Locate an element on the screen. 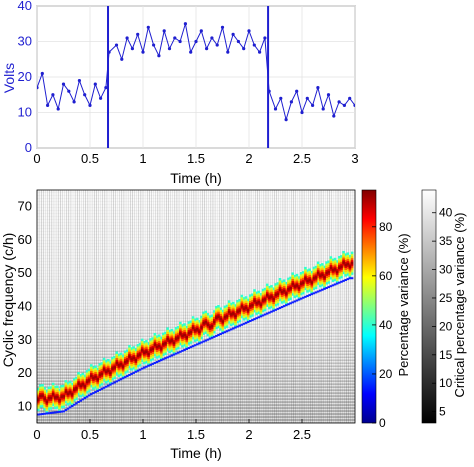  bottom-y-tick: 20 is located at coordinates (25, 372).